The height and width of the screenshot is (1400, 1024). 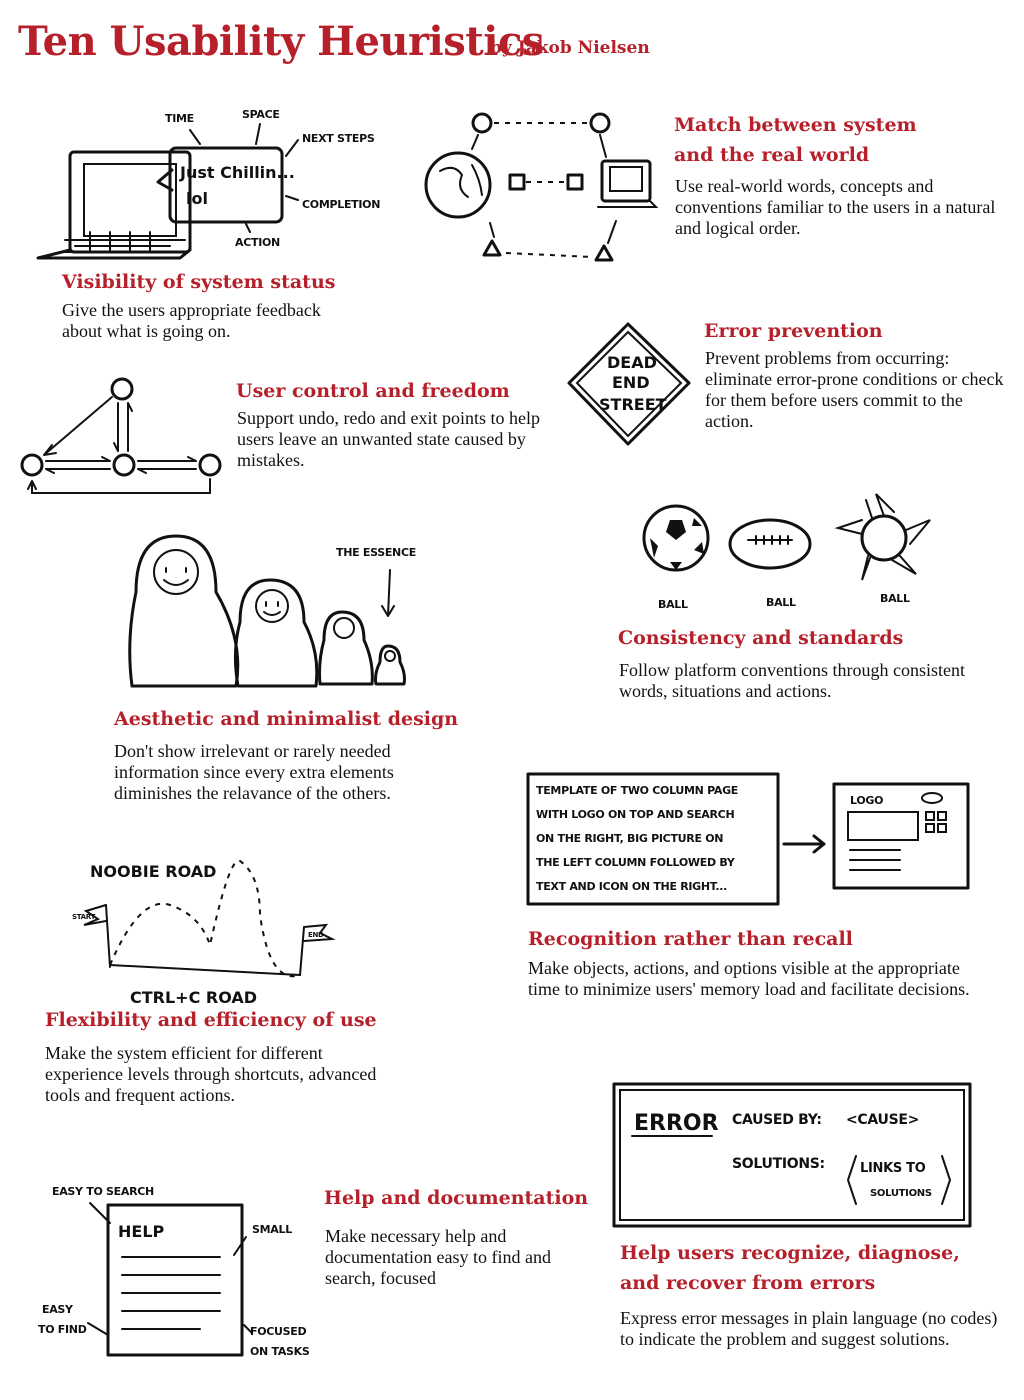 What do you see at coordinates (570, 48) in the screenshot?
I see `author-byline: by Jakob Nielsen` at bounding box center [570, 48].